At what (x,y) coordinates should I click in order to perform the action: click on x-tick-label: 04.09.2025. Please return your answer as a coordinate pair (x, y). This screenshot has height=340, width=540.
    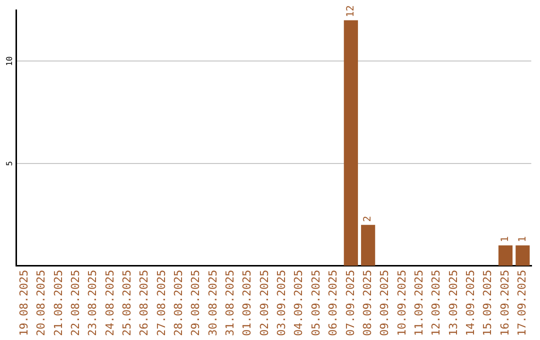
    Looking at the image, I should click on (299, 303).